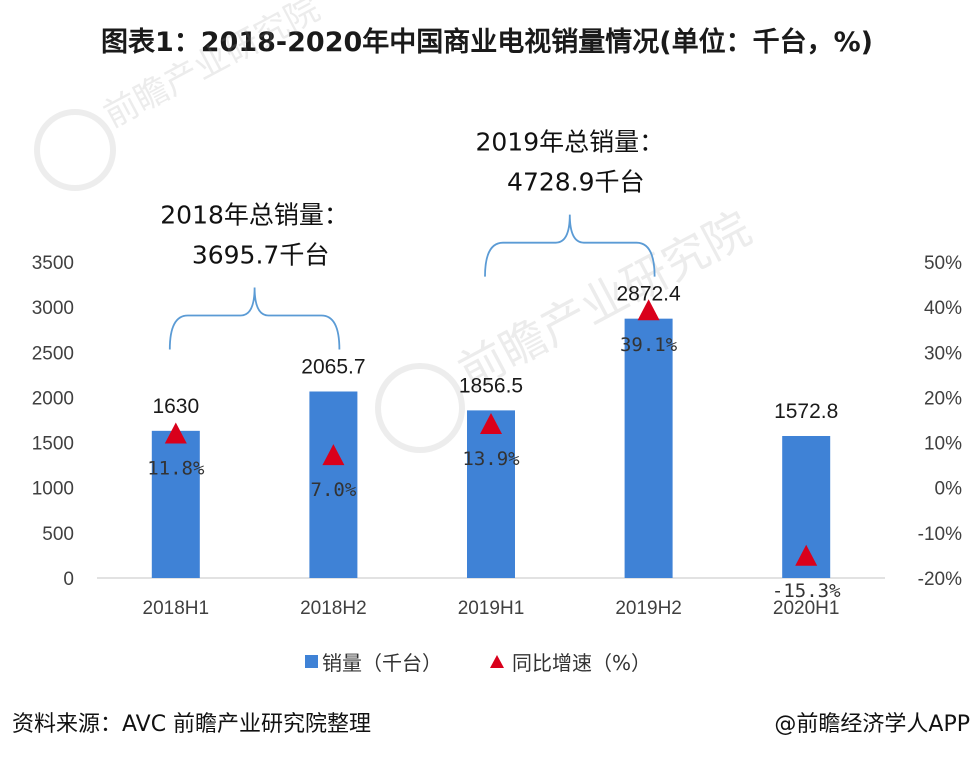 The image size is (974, 762). What do you see at coordinates (806, 591) in the screenshot?
I see `growth-label: -15.3%` at bounding box center [806, 591].